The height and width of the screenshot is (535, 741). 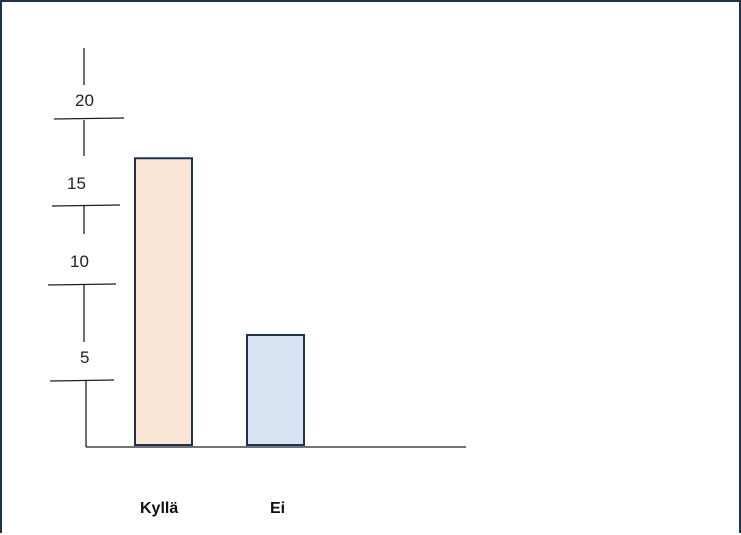 What do you see at coordinates (277, 508) in the screenshot?
I see `category-label-ei: Ei` at bounding box center [277, 508].